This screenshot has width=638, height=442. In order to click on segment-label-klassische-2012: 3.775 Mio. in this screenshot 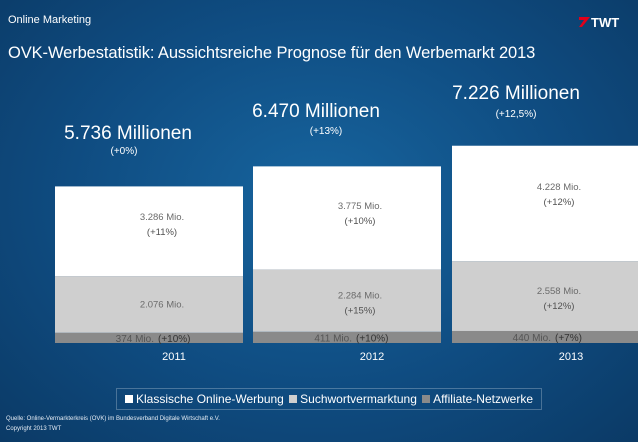, I will do `click(360, 206)`.